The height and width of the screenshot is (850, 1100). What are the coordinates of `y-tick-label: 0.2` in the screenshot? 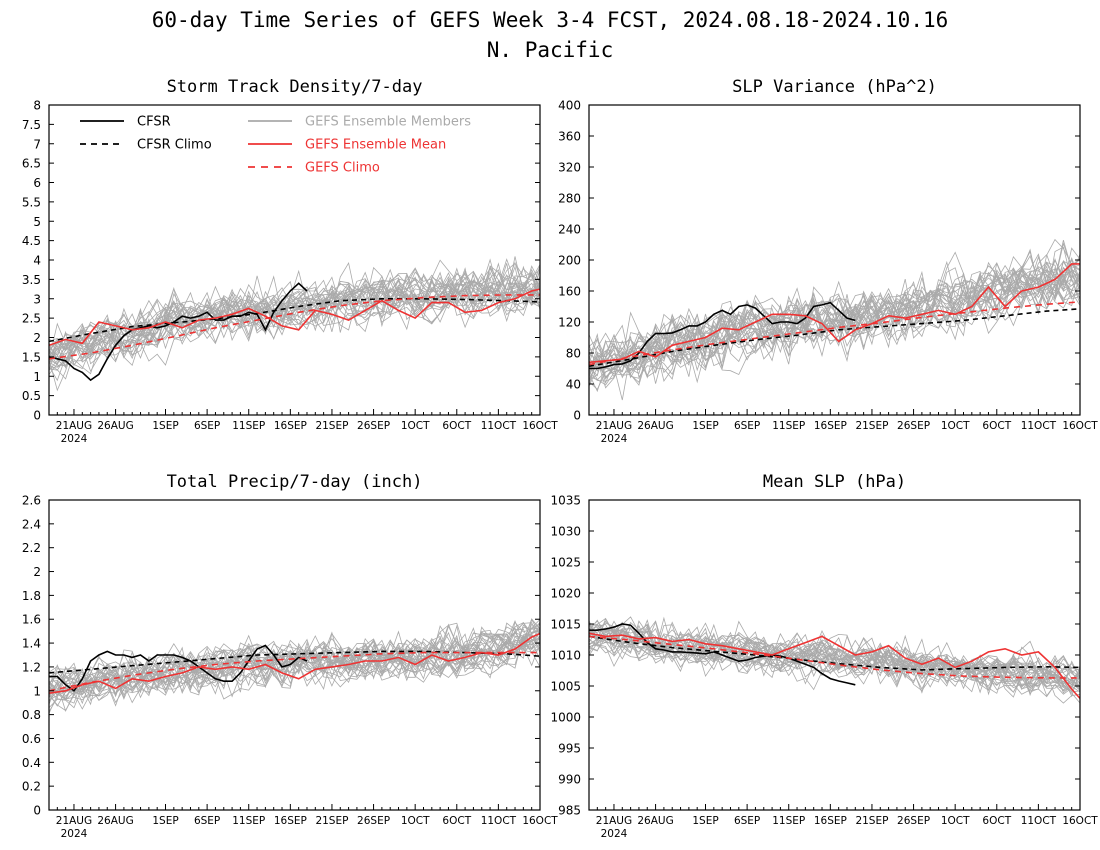 It's located at (31, 787).